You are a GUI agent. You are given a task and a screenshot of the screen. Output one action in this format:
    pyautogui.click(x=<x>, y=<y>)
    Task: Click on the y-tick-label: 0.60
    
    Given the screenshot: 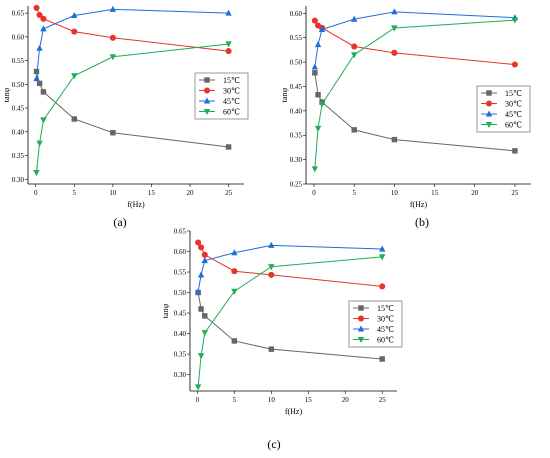 What is the action you would take?
    pyautogui.click(x=296, y=14)
    